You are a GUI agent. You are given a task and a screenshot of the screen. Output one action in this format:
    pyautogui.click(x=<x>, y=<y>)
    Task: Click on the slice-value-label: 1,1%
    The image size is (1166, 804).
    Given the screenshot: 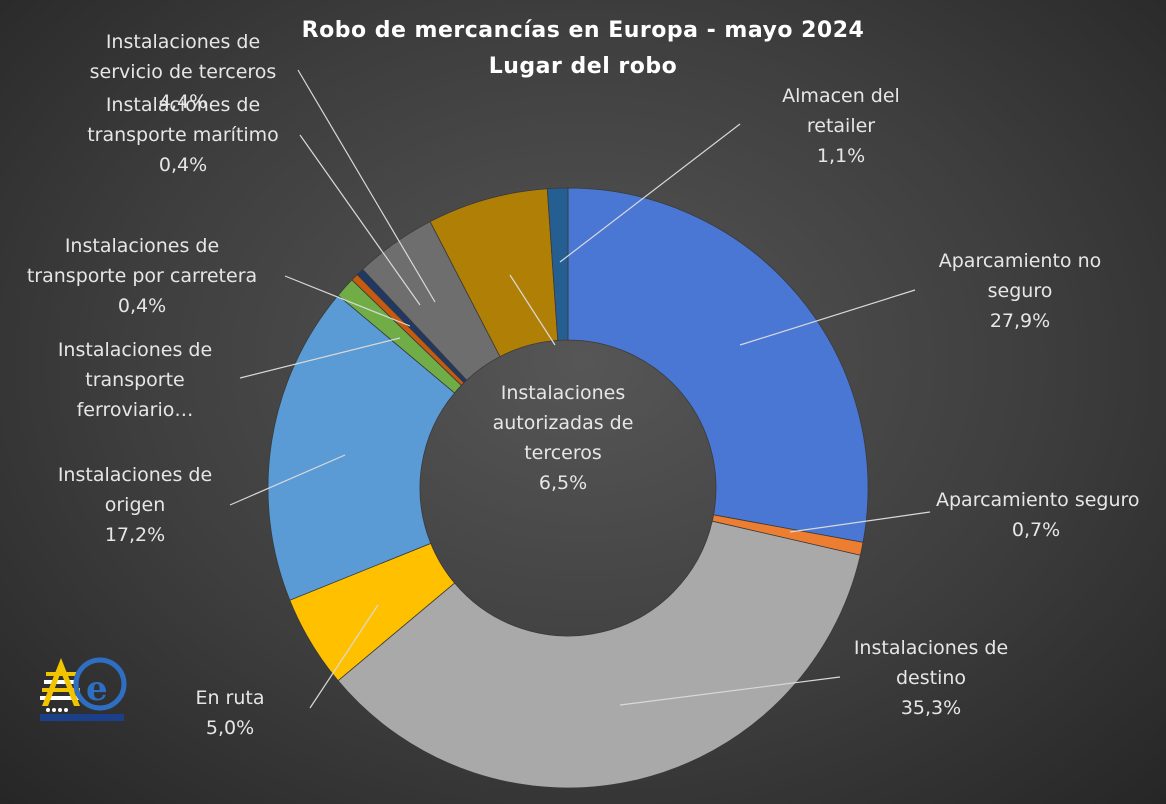 What is the action you would take?
    pyautogui.click(x=841, y=156)
    